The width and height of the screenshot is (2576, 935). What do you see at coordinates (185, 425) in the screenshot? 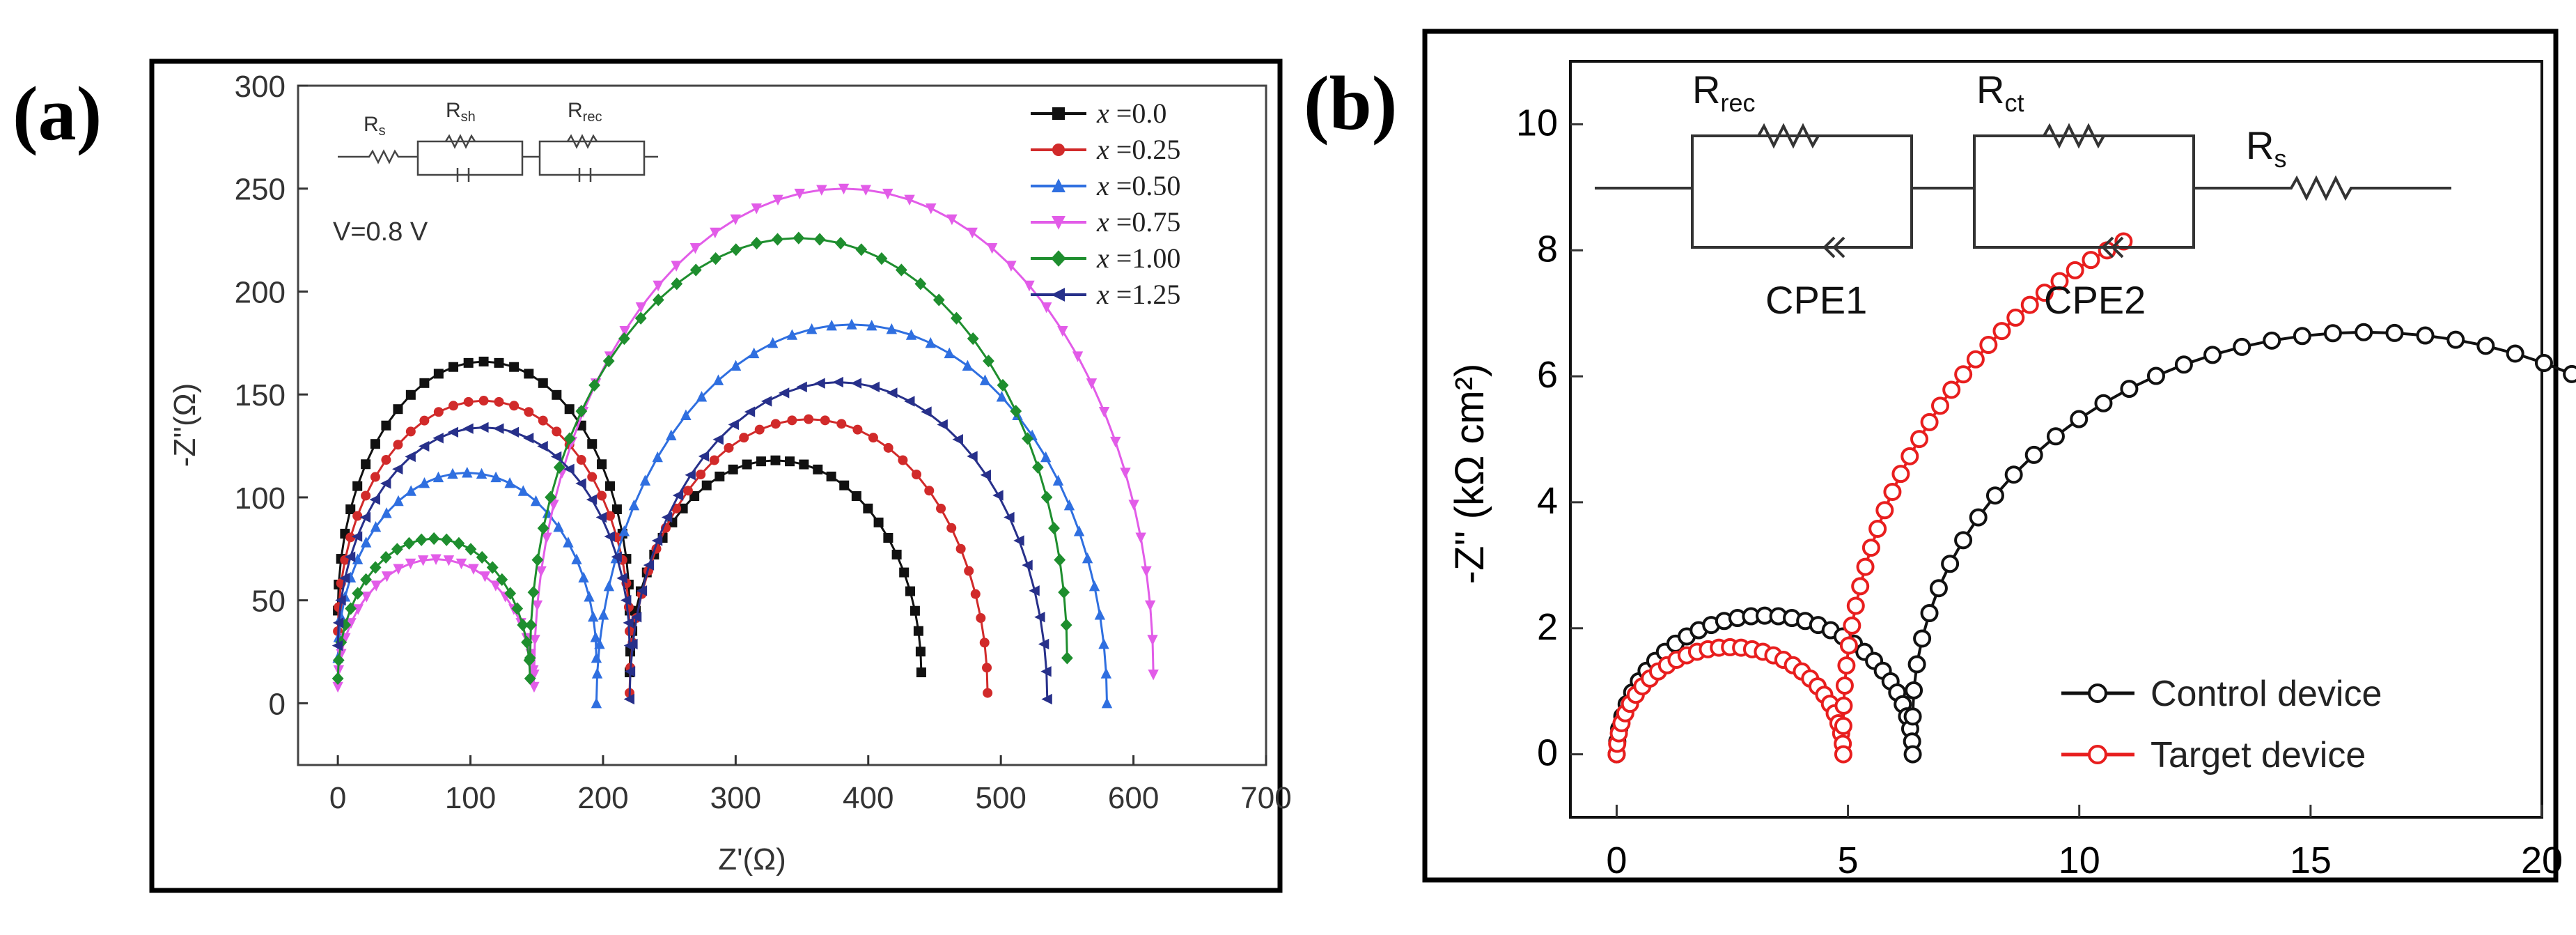
I see `panel-a-y-axis-label: -Z''(Ω)` at bounding box center [185, 425].